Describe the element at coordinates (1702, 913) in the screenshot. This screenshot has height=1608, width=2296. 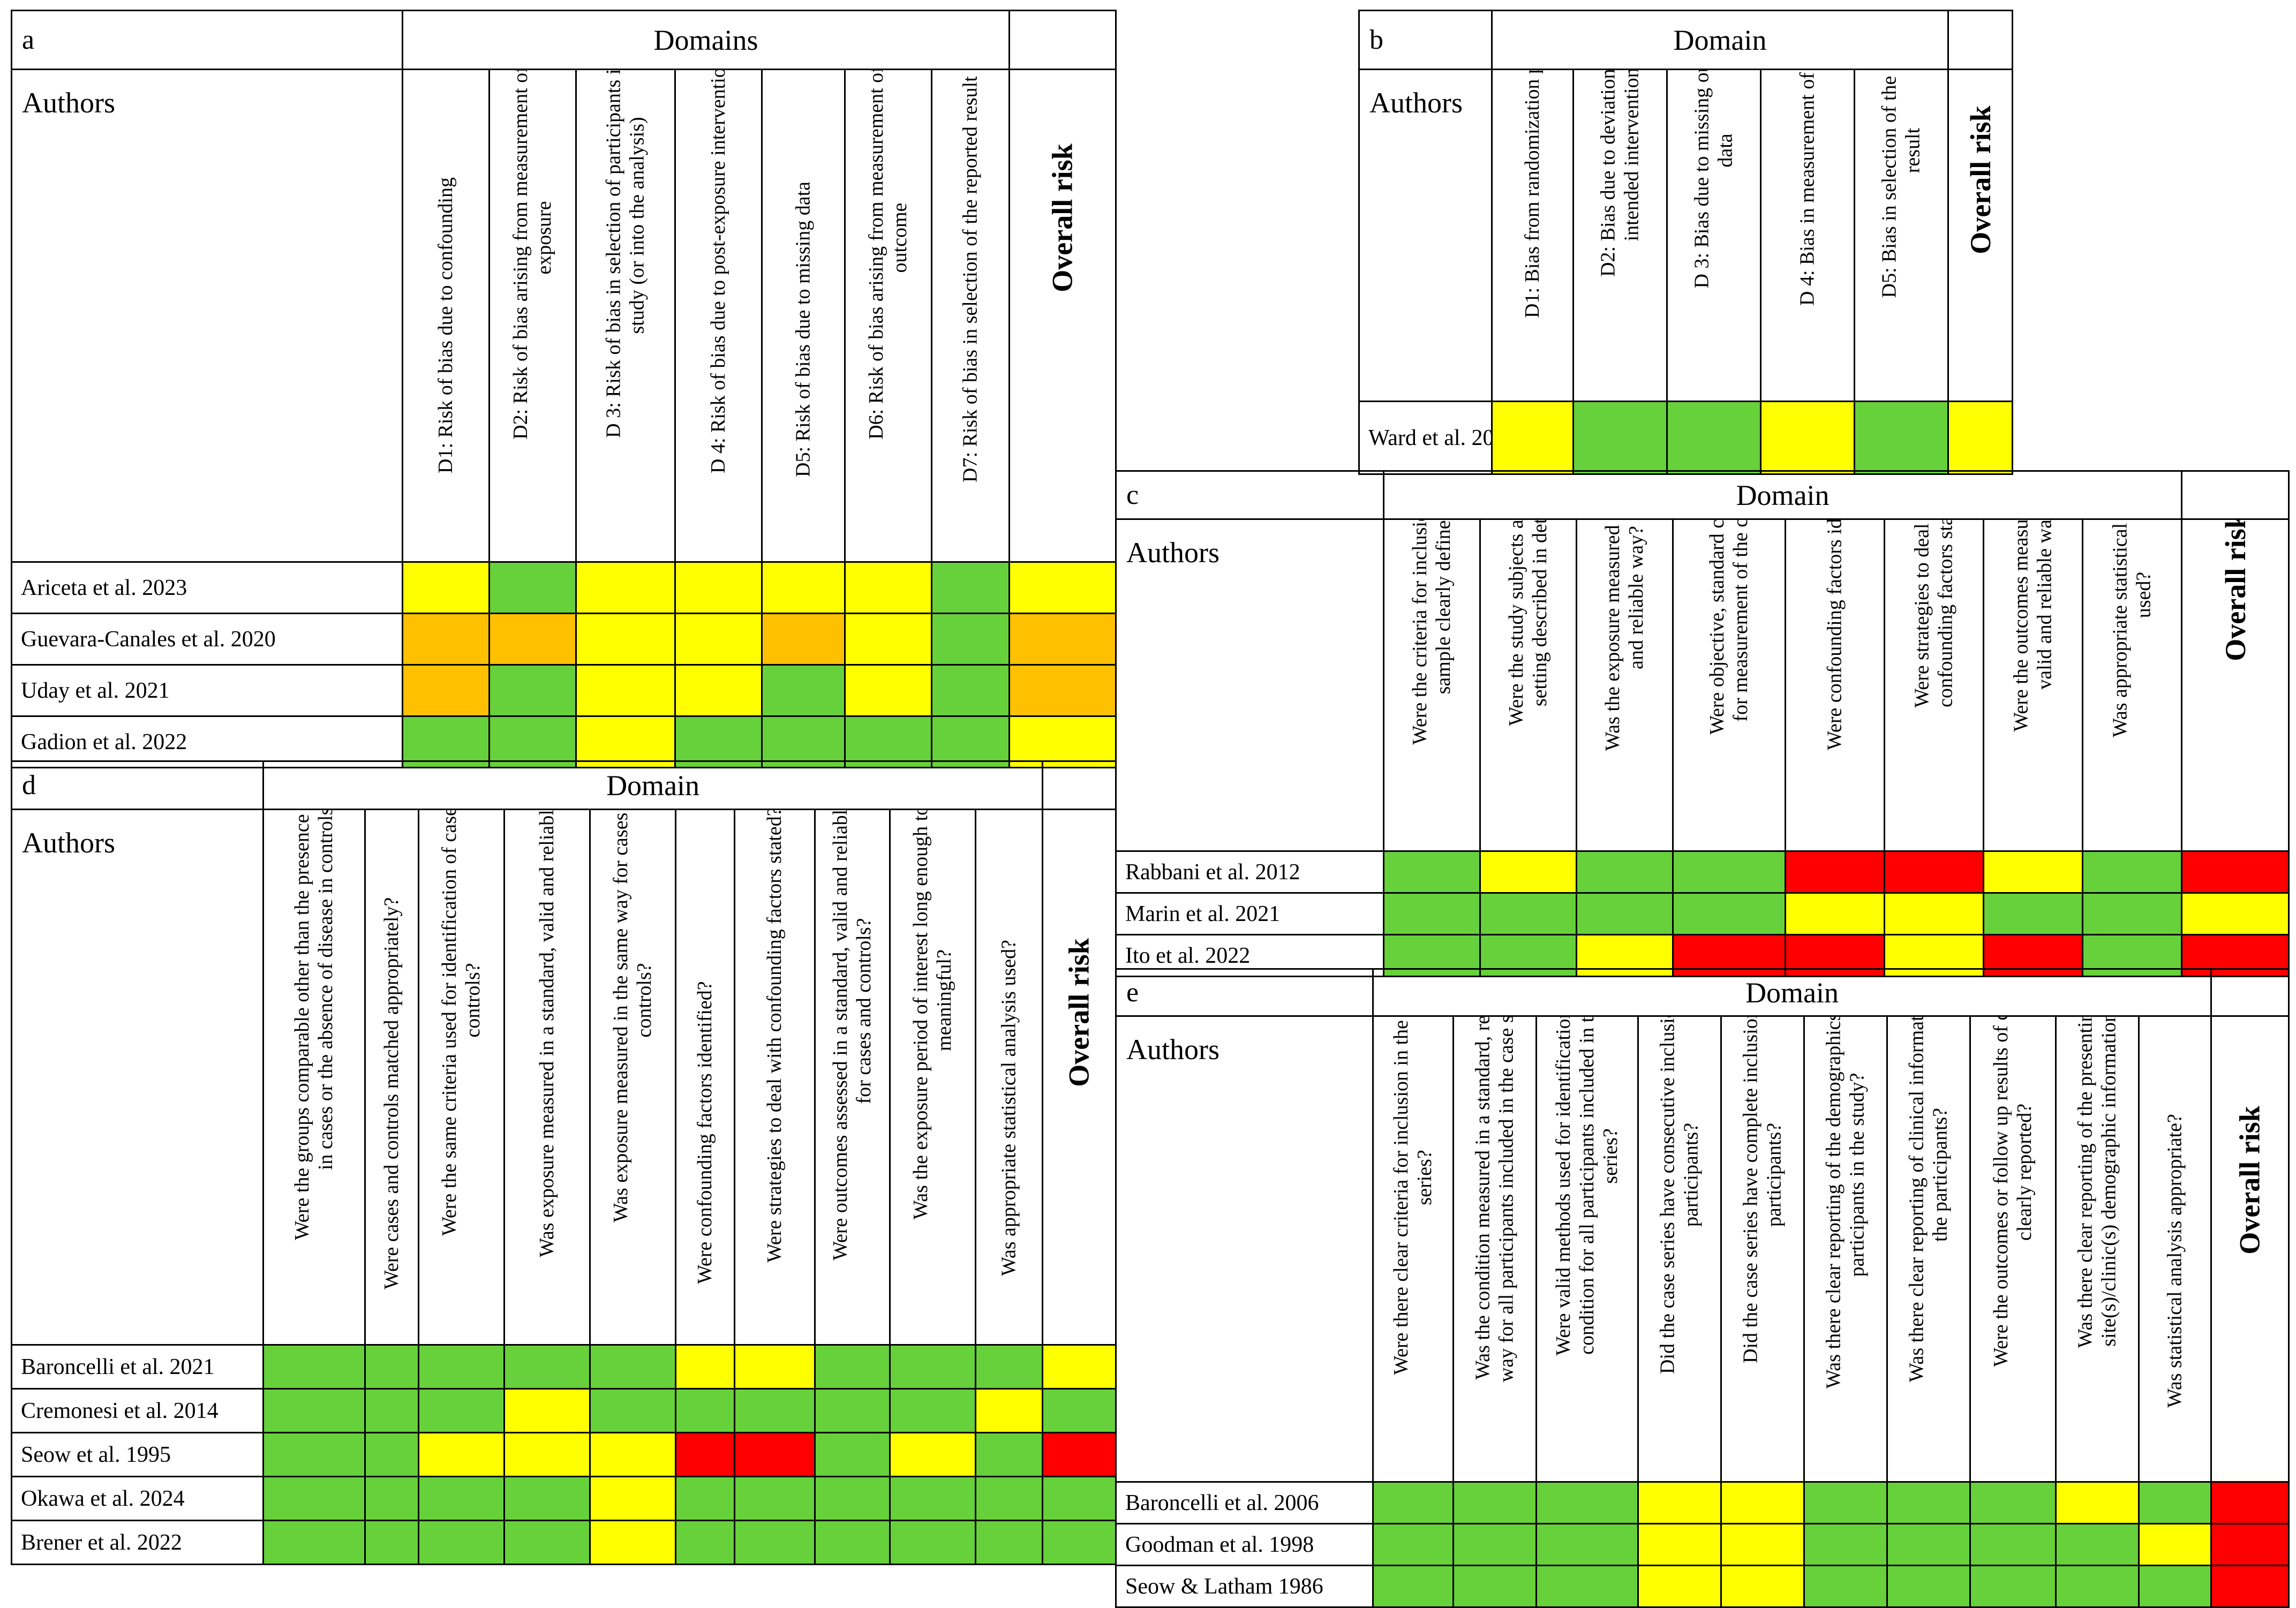
I see `table-row: Marin et al. 2021` at that location.